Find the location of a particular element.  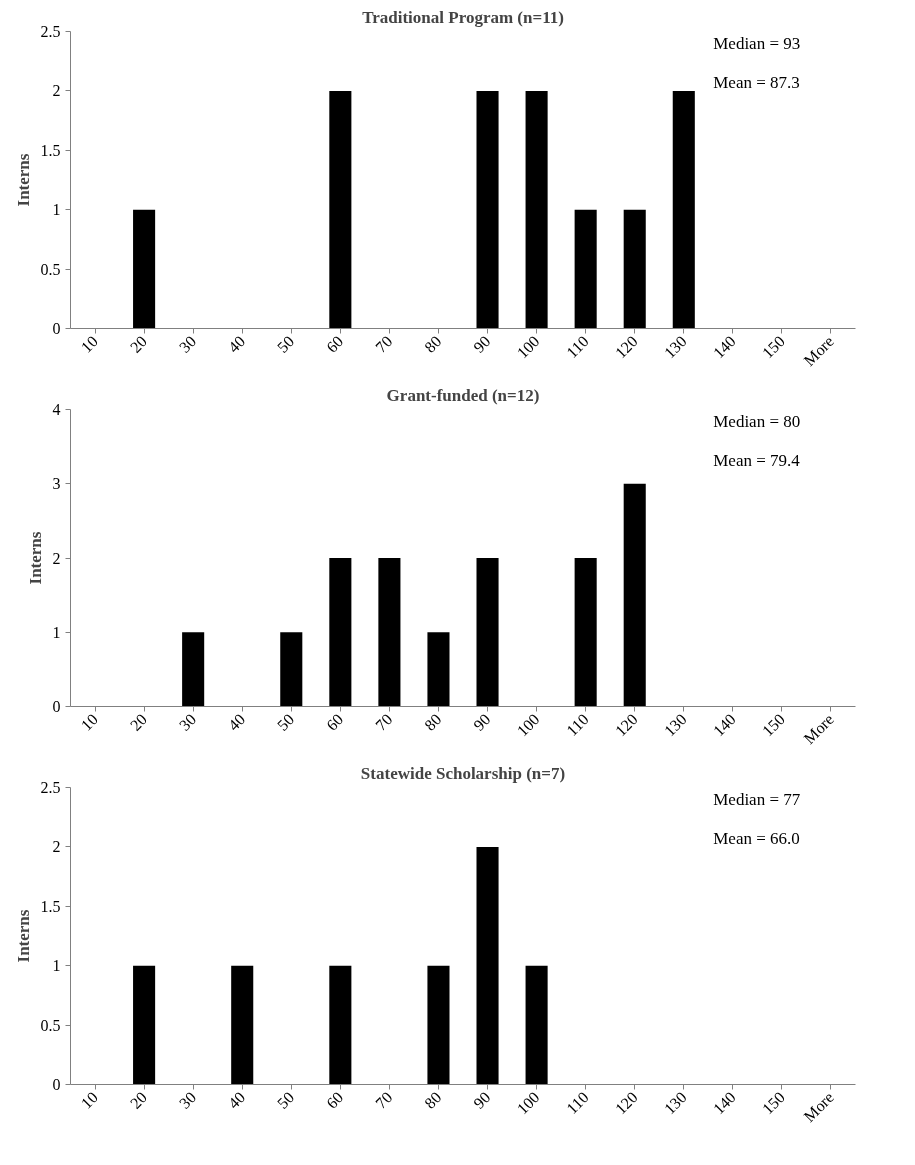

y-tick-label: 3 is located at coordinates (56, 484).